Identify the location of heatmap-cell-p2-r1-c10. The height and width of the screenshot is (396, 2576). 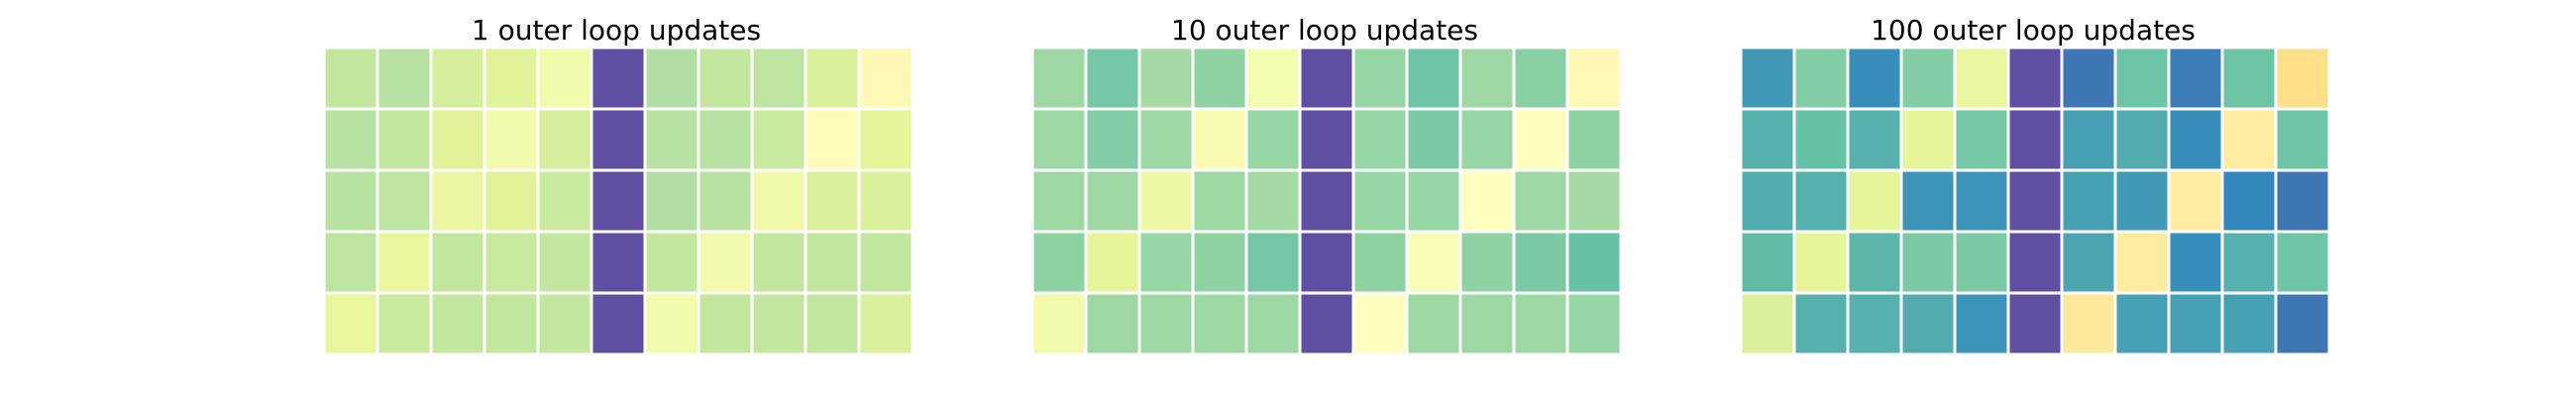
(1540, 79).